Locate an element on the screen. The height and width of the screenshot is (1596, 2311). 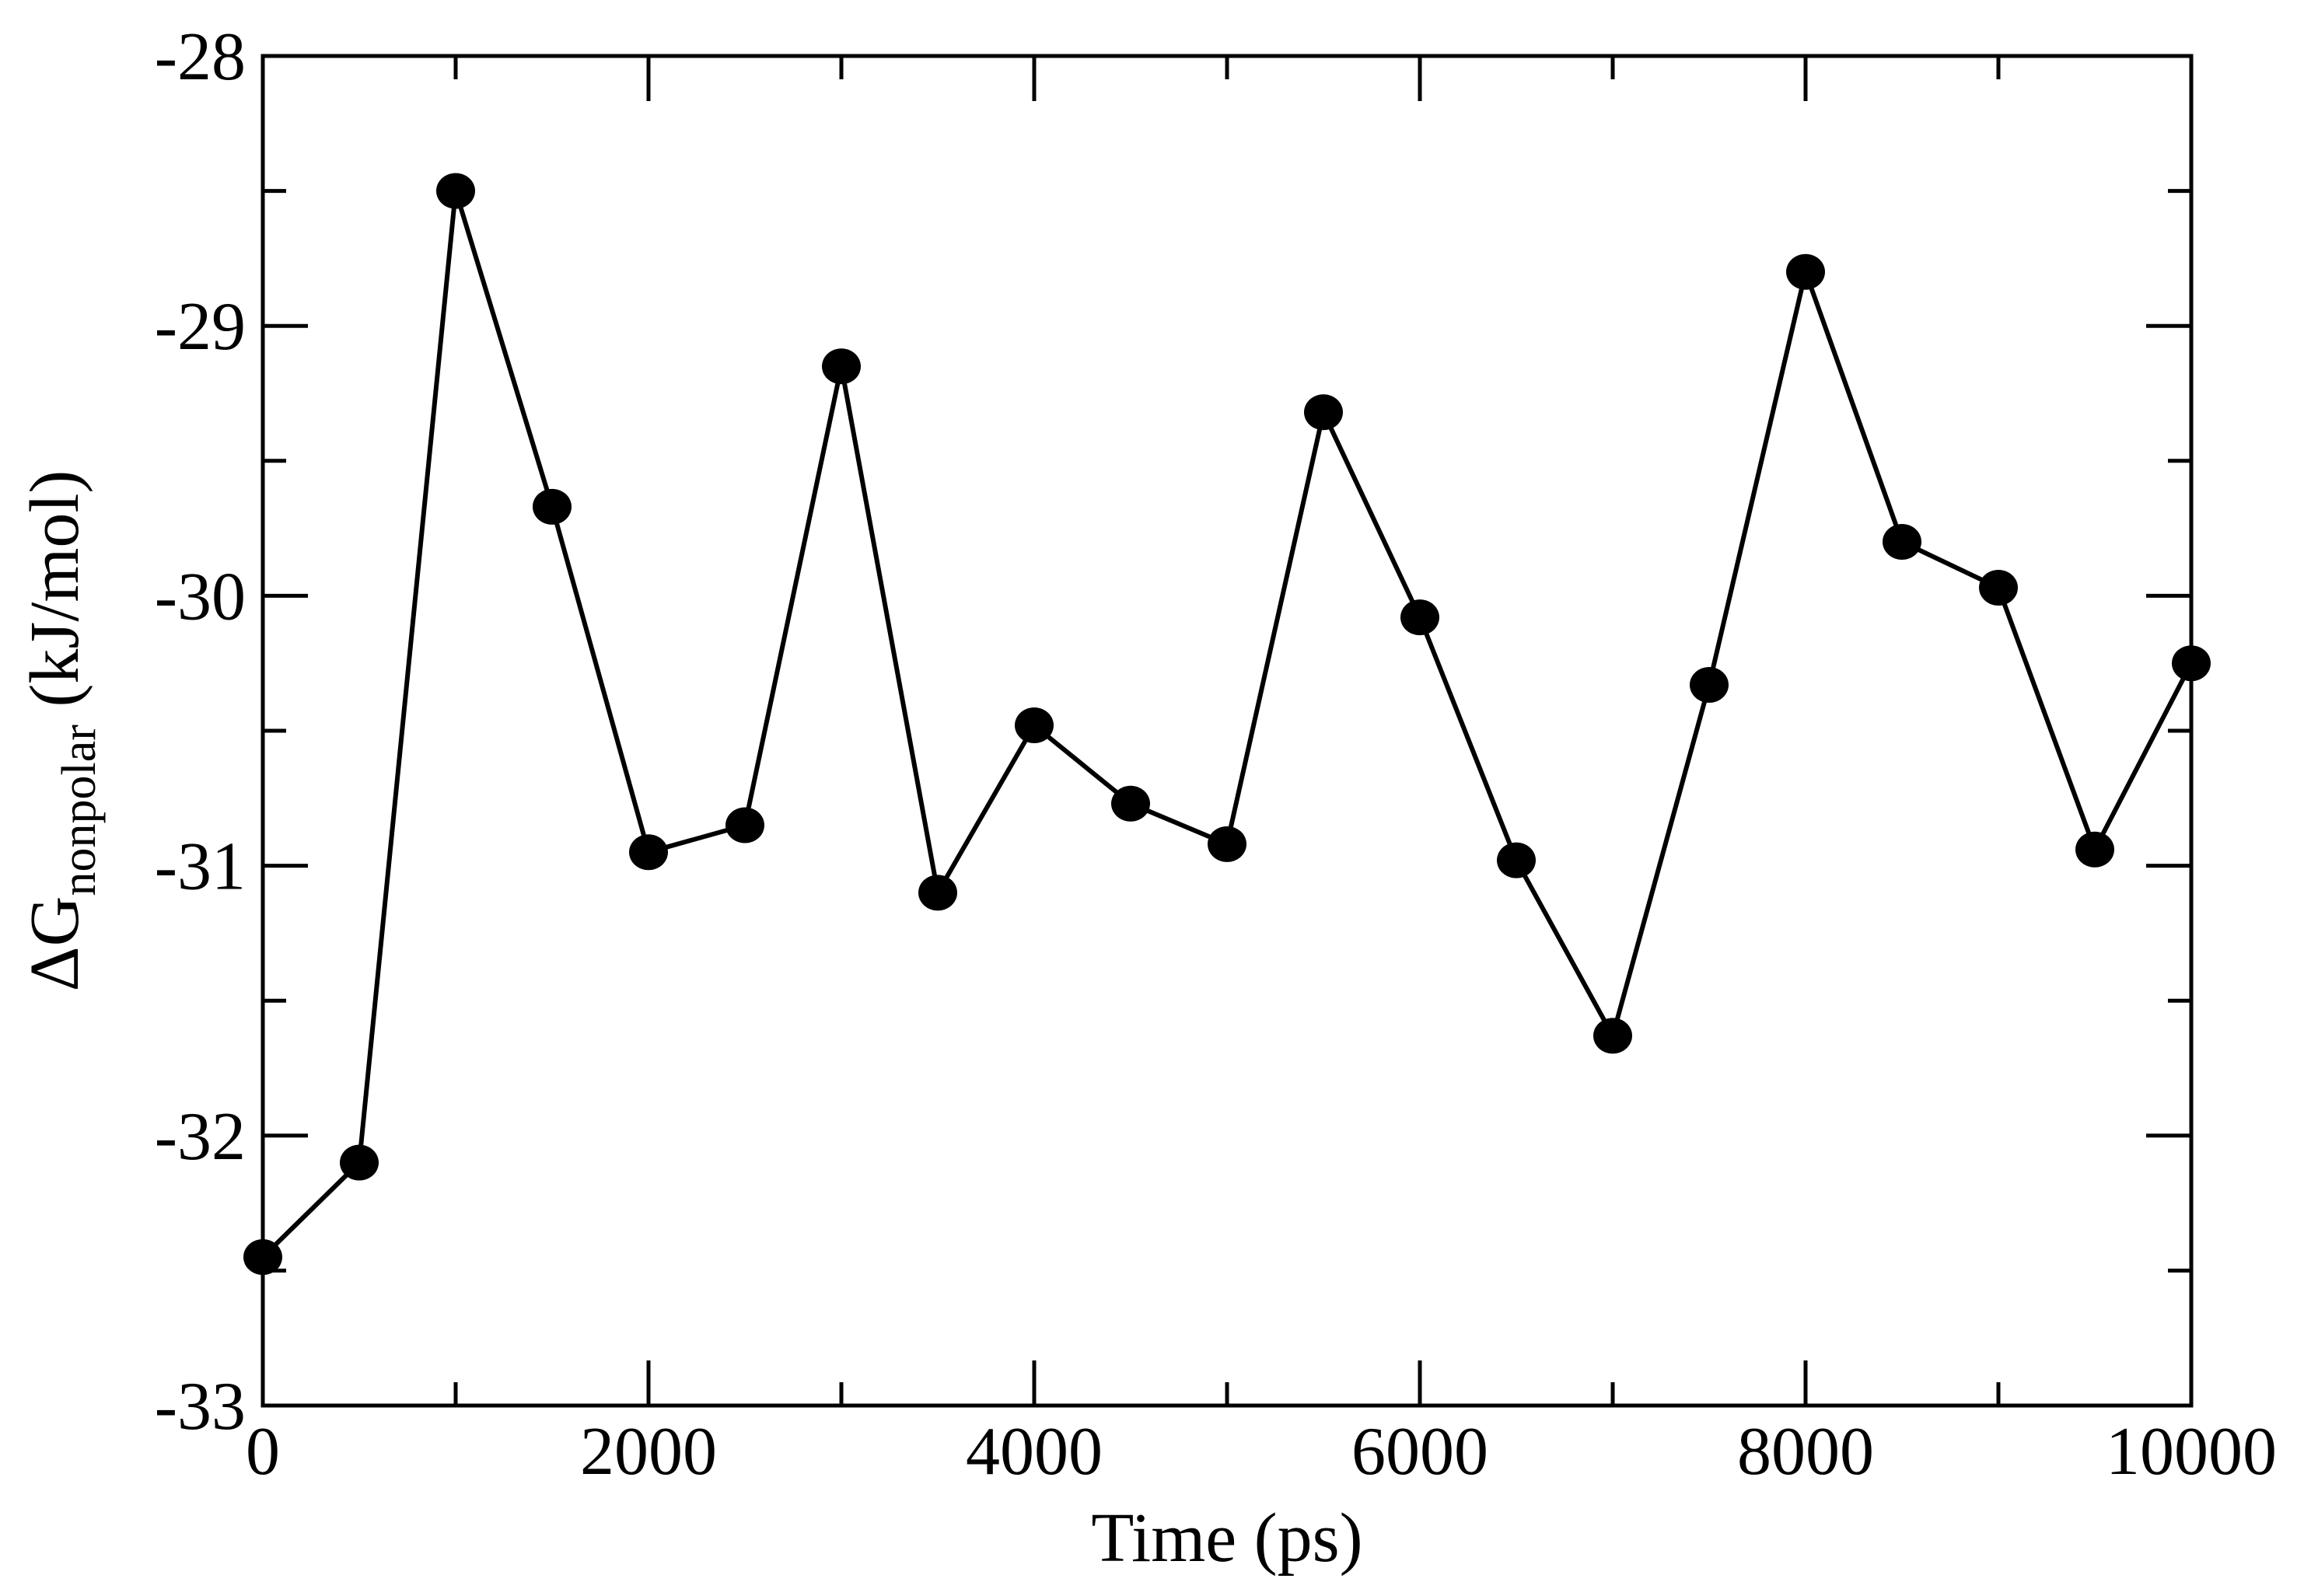
x-tick-label: 8000 is located at coordinates (1805, 1451).